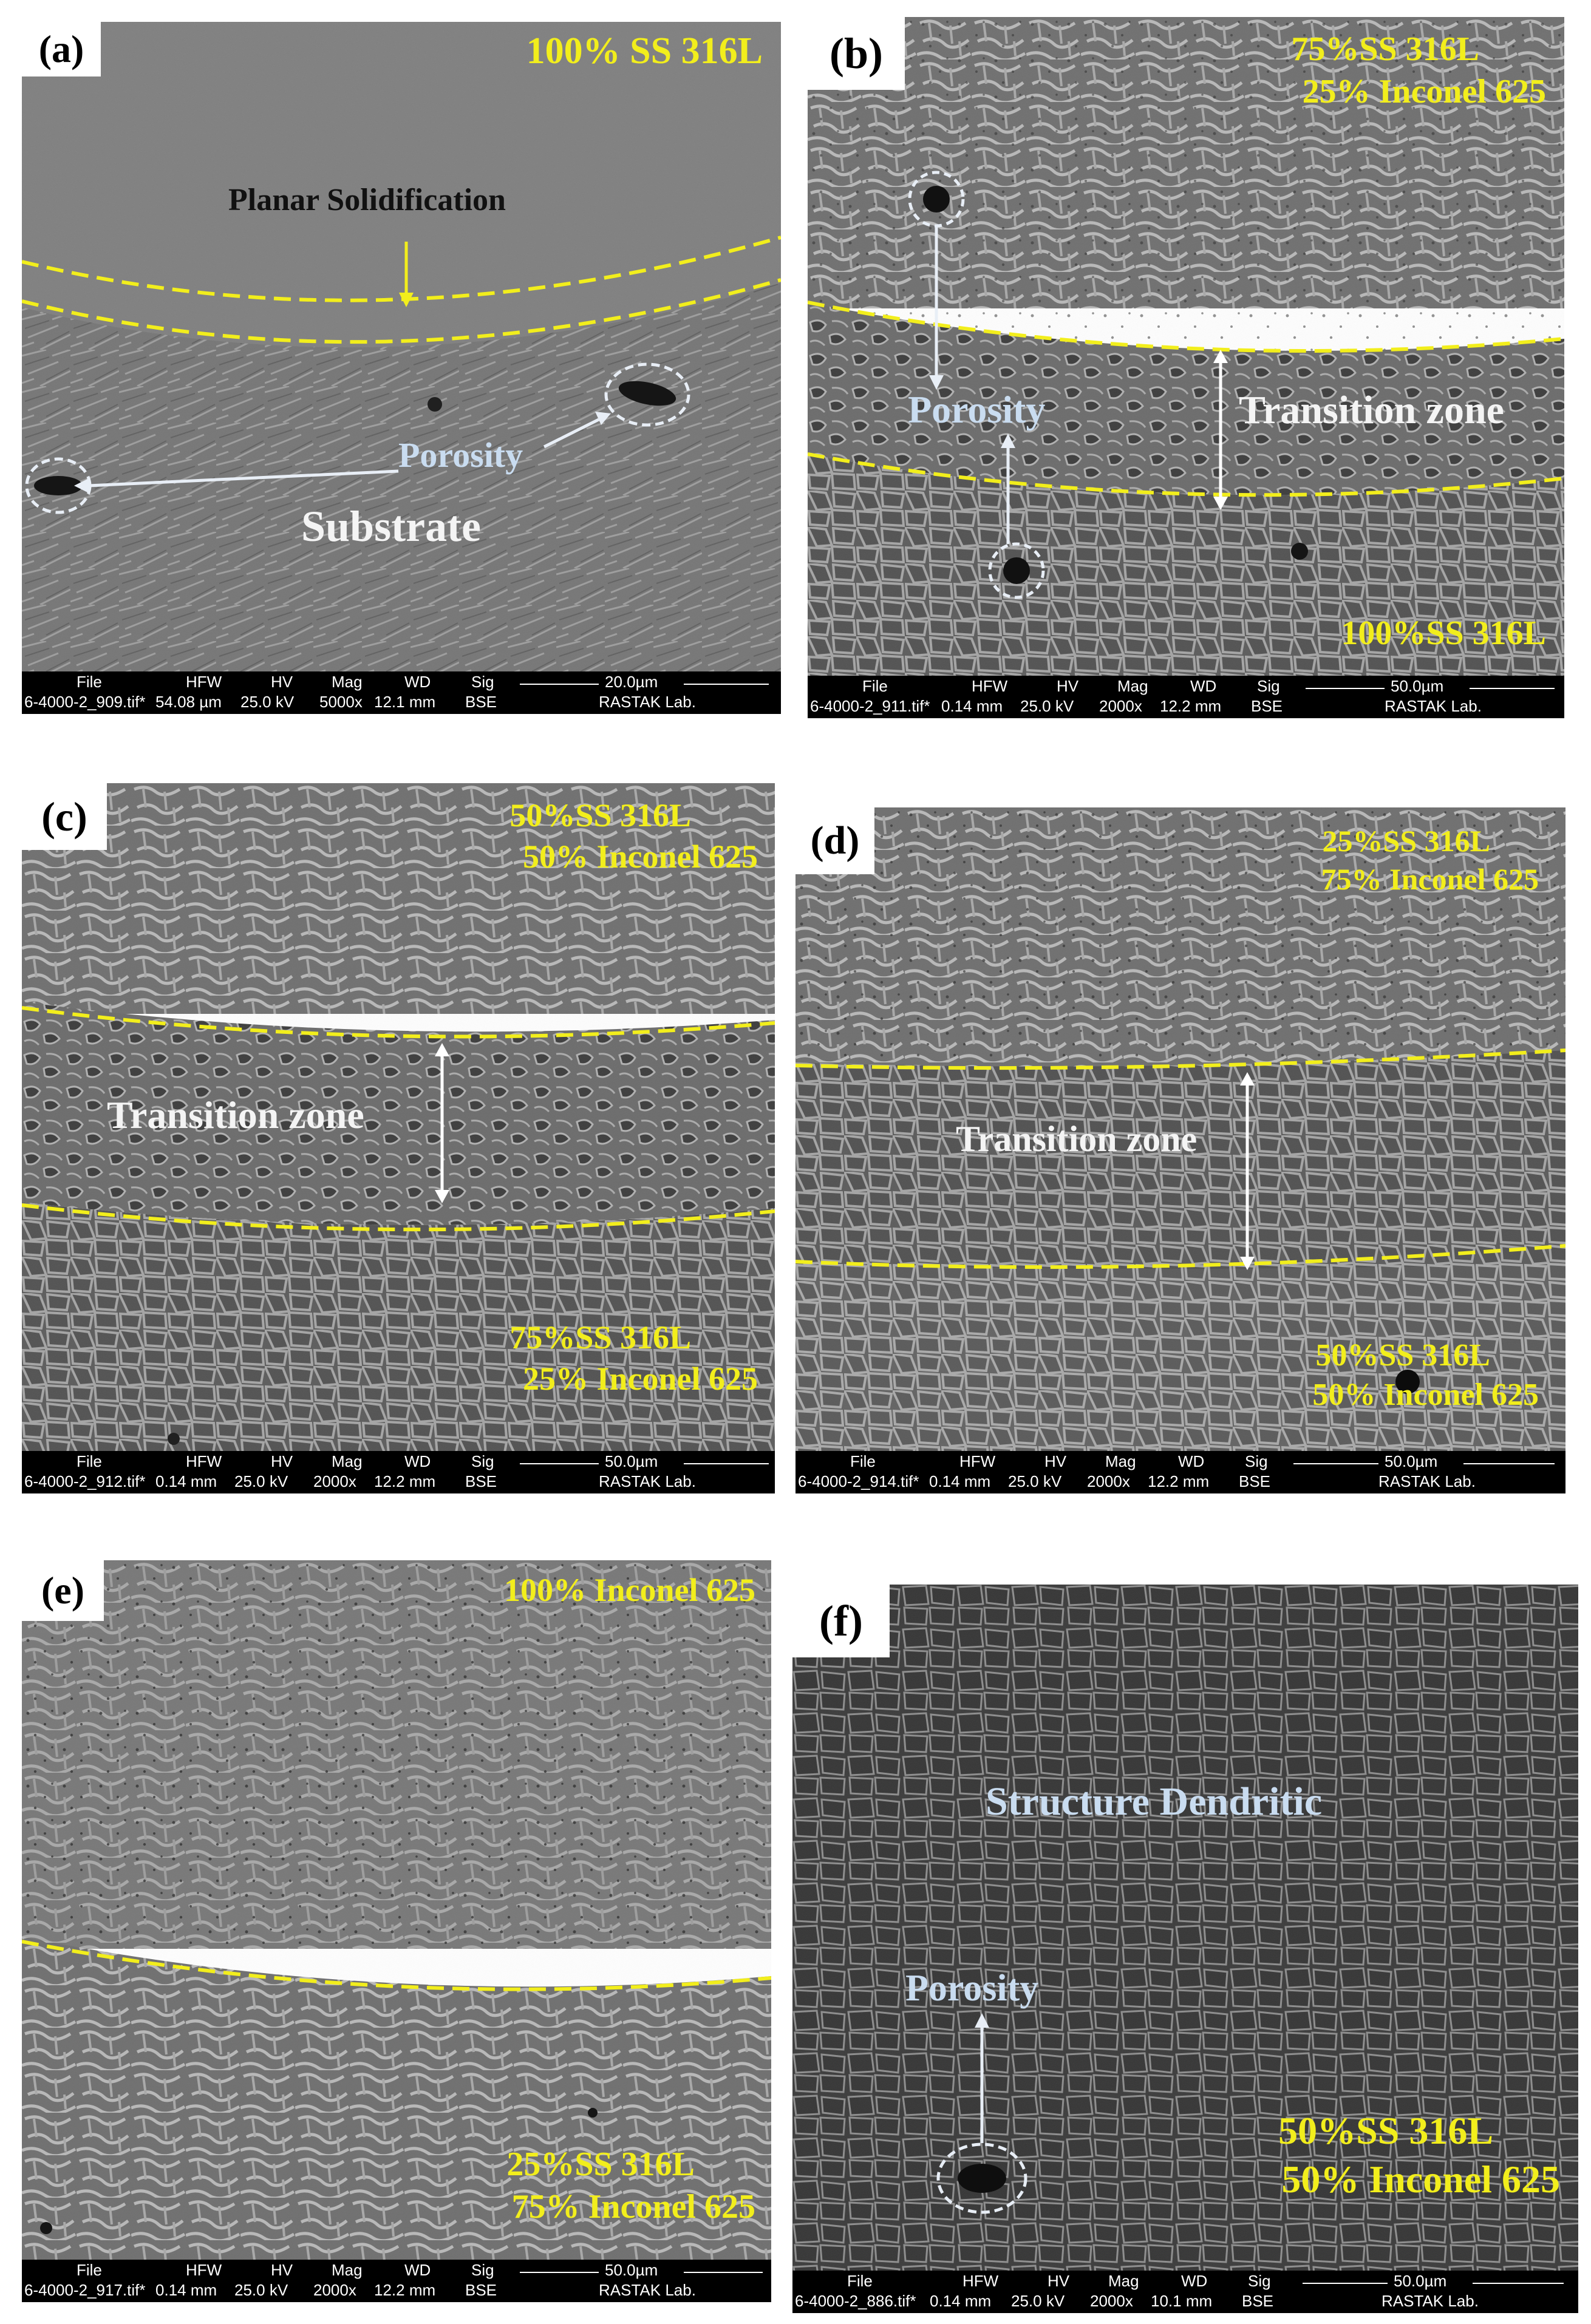 The width and height of the screenshot is (1591, 2324). I want to click on porosity-label: Porosity, so click(977, 409).